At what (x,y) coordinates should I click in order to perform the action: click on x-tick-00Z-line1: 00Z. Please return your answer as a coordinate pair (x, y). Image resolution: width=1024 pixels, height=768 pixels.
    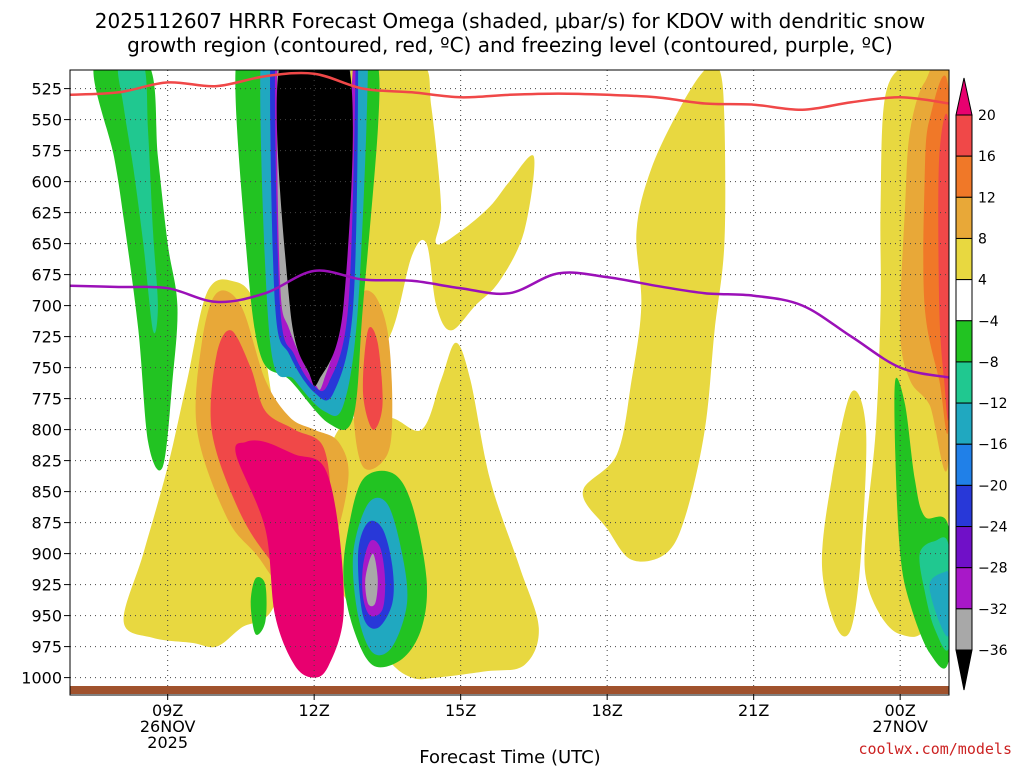
    Looking at the image, I should click on (900, 710).